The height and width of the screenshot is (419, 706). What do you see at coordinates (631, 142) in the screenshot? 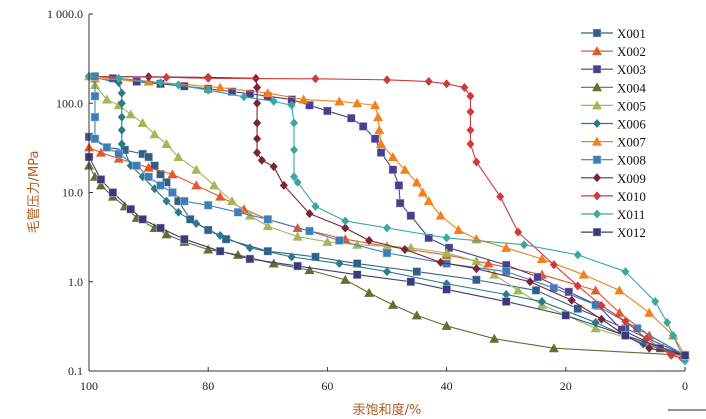
I see `legend-label: X007` at bounding box center [631, 142].